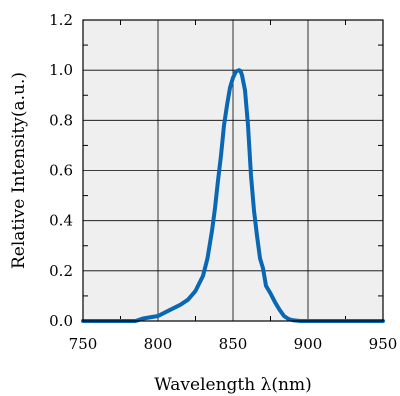  What do you see at coordinates (158, 344) in the screenshot?
I see `x-tick-label: 800` at bounding box center [158, 344].